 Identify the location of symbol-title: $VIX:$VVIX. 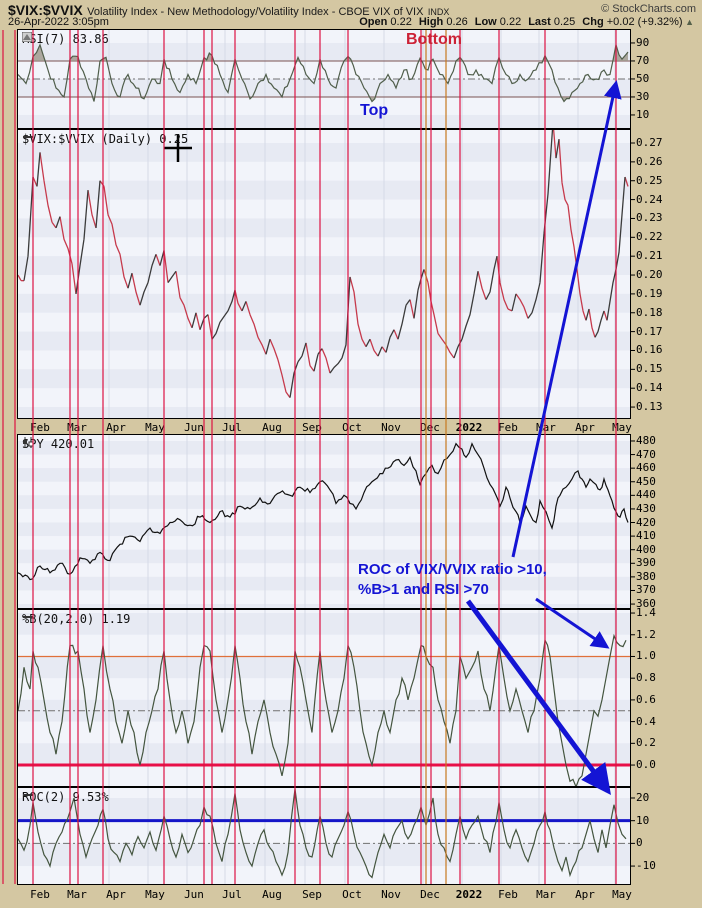
(45, 10).